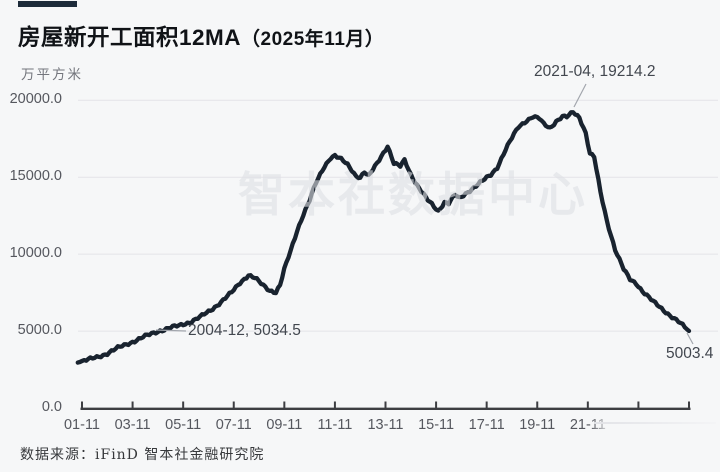  I want to click on x-tick-label: 07-11, so click(233, 425).